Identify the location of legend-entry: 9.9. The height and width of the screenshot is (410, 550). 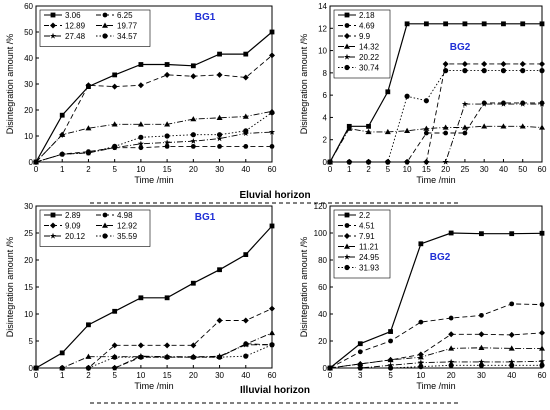
(354, 36).